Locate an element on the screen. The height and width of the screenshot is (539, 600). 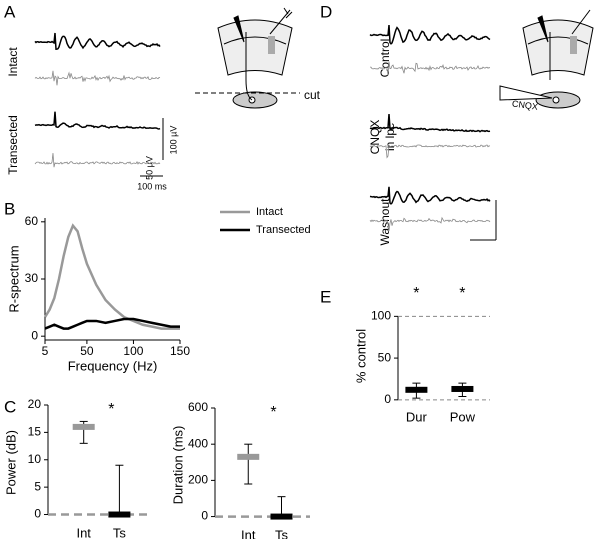
x-axis-label: Frequency (Hz) is located at coordinates (113, 365).